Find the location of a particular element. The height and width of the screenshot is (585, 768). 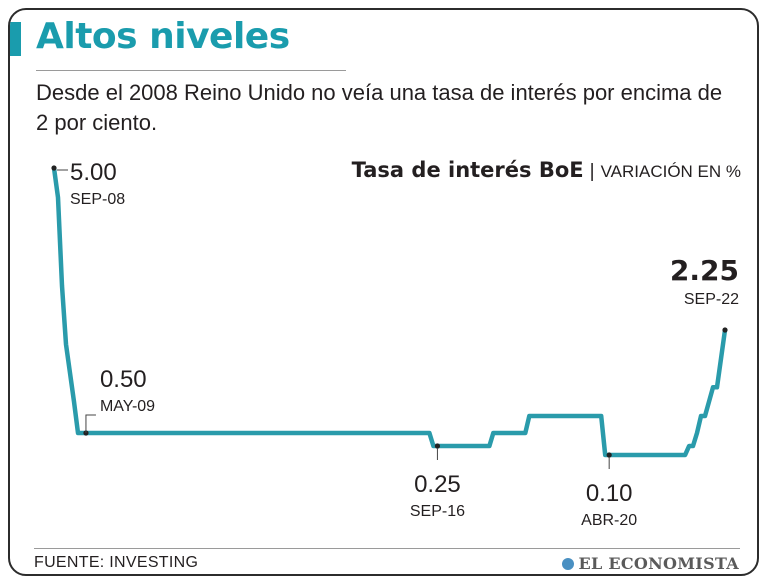

annotation-4-date-label: ABR-20 is located at coordinates (609, 520).